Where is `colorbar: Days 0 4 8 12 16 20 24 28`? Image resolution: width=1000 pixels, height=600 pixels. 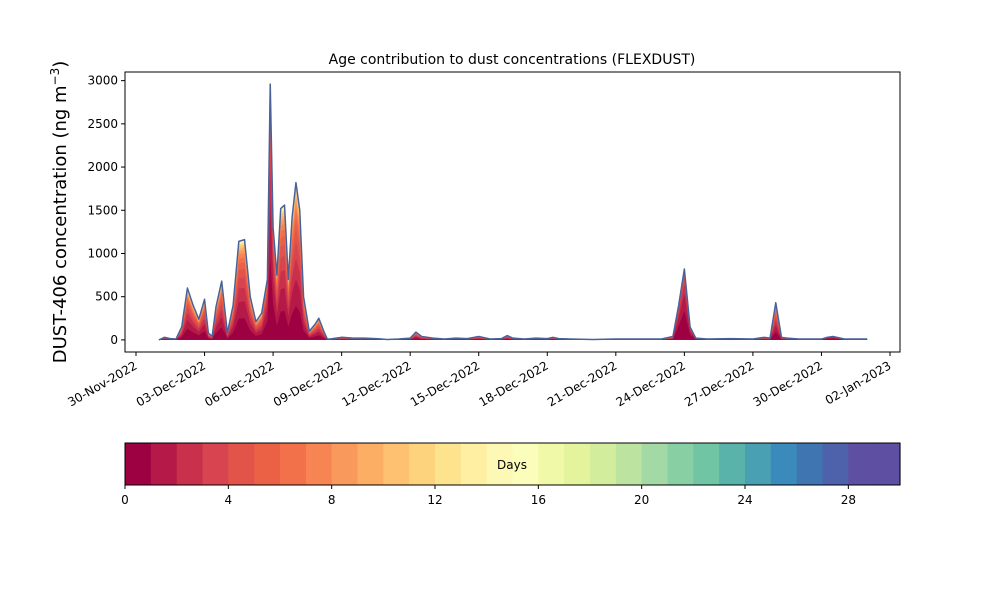 colorbar: Days 0 4 8 12 16 20 24 28 is located at coordinates (511, 474).